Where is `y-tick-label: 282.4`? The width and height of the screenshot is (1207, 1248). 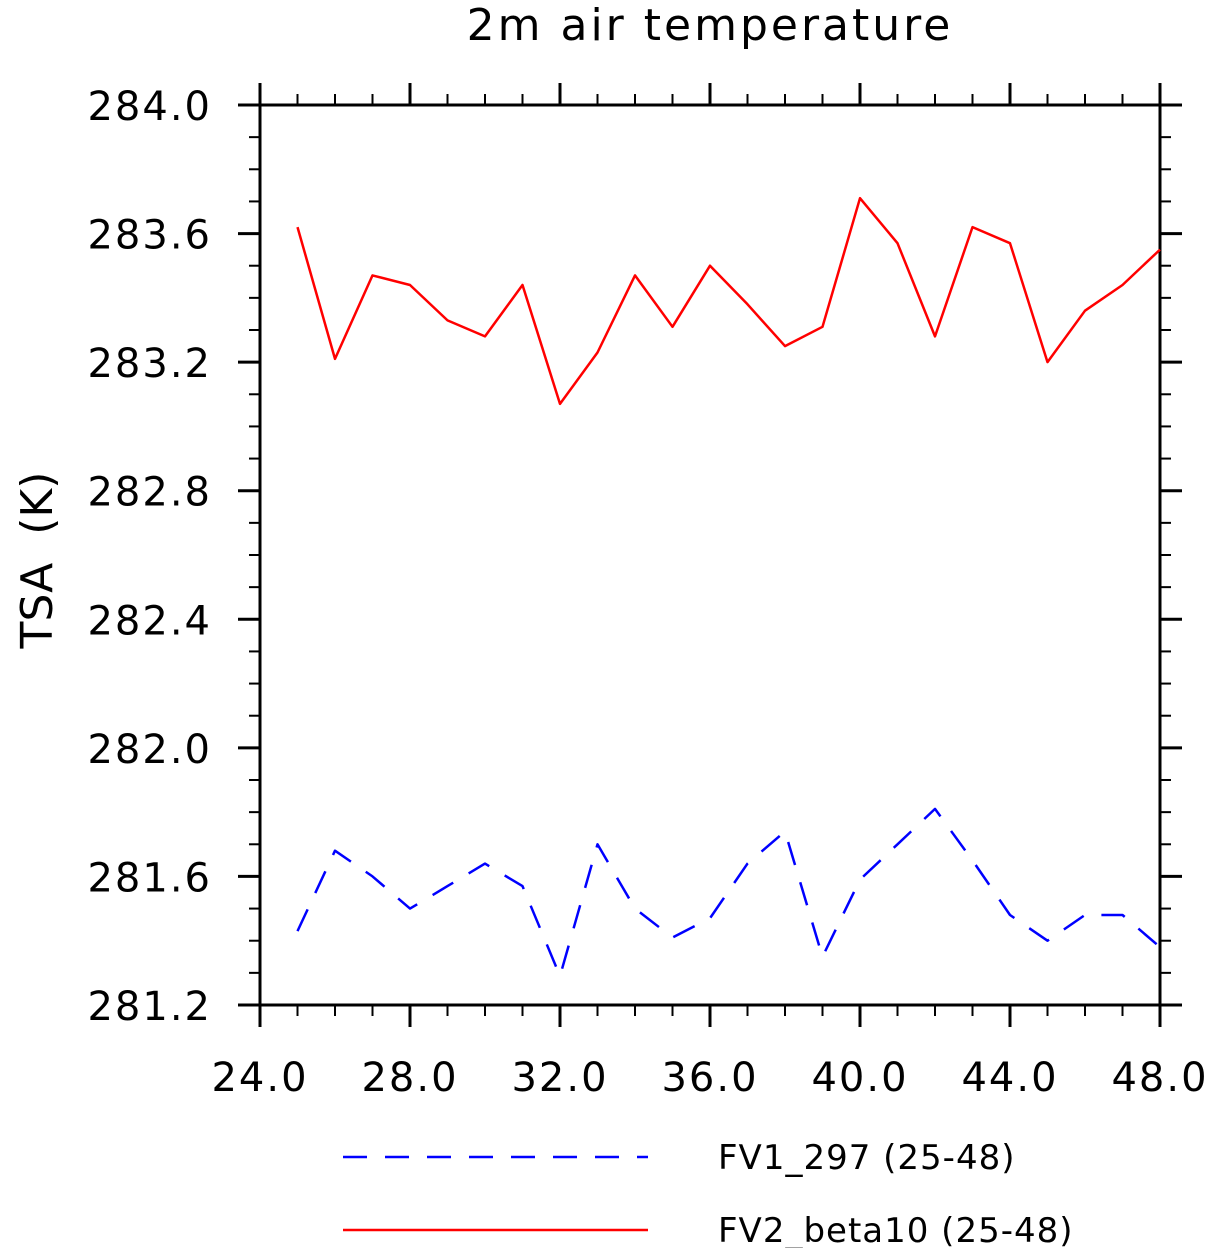 y-tick-label: 282.4 is located at coordinates (149, 621).